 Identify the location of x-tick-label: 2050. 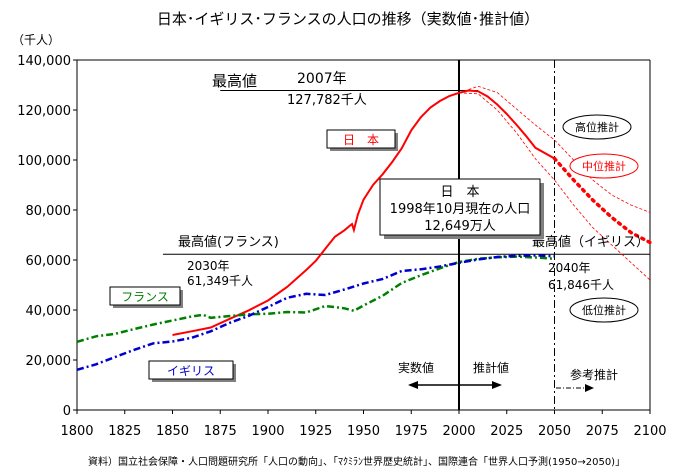
(554, 431).